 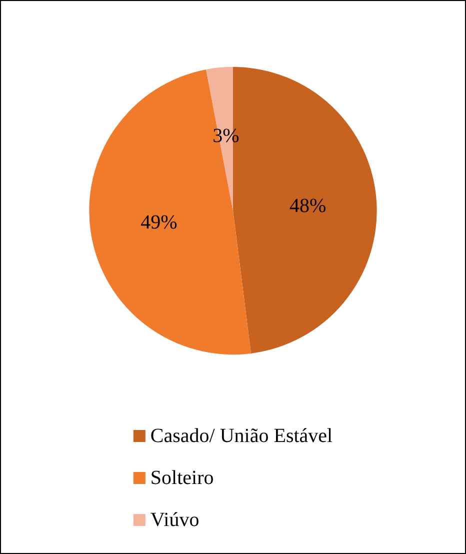 I want to click on data-label: 3%, so click(x=226, y=136).